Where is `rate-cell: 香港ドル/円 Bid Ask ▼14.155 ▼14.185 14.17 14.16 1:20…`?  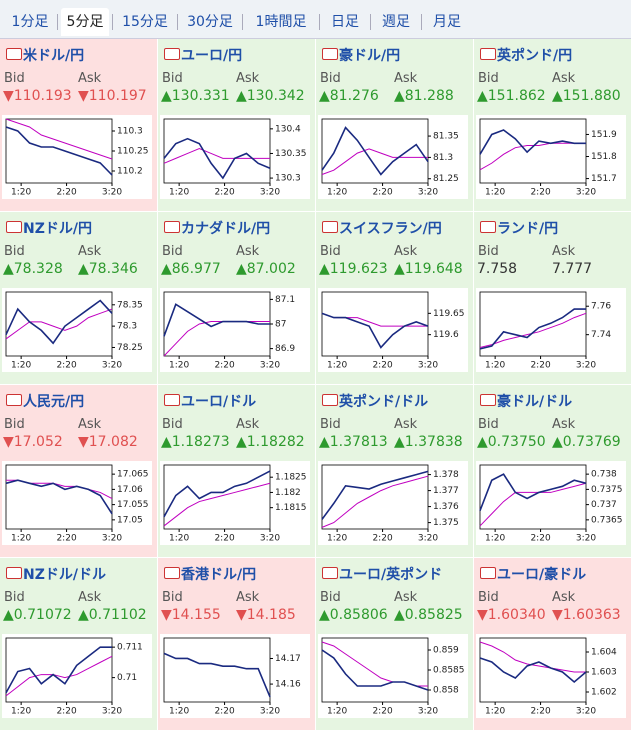 rate-cell: 香港ドル/円 Bid Ask ▼14.155 ▼14.185 14.17 14.16 1:20… is located at coordinates (236, 644).